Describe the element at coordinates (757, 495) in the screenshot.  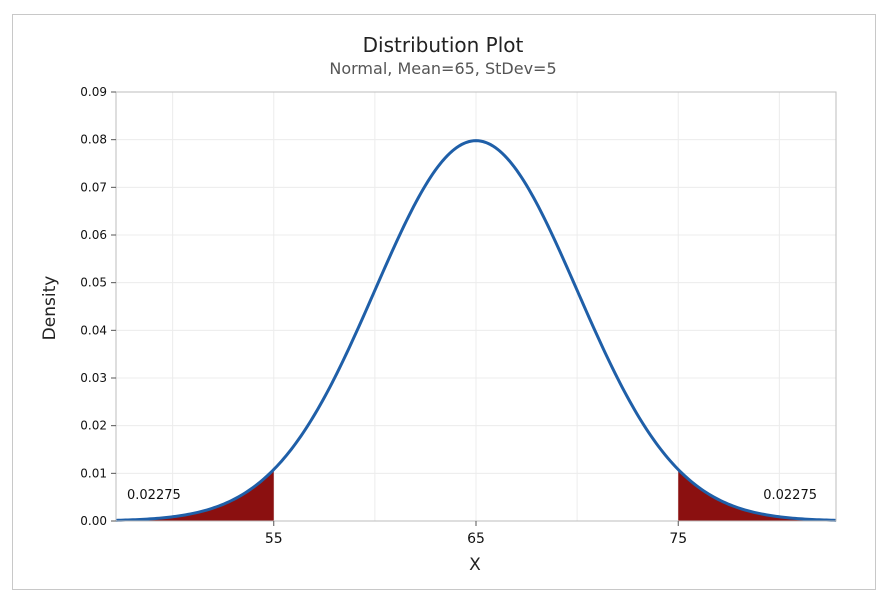
I see `right-tail-area` at that location.